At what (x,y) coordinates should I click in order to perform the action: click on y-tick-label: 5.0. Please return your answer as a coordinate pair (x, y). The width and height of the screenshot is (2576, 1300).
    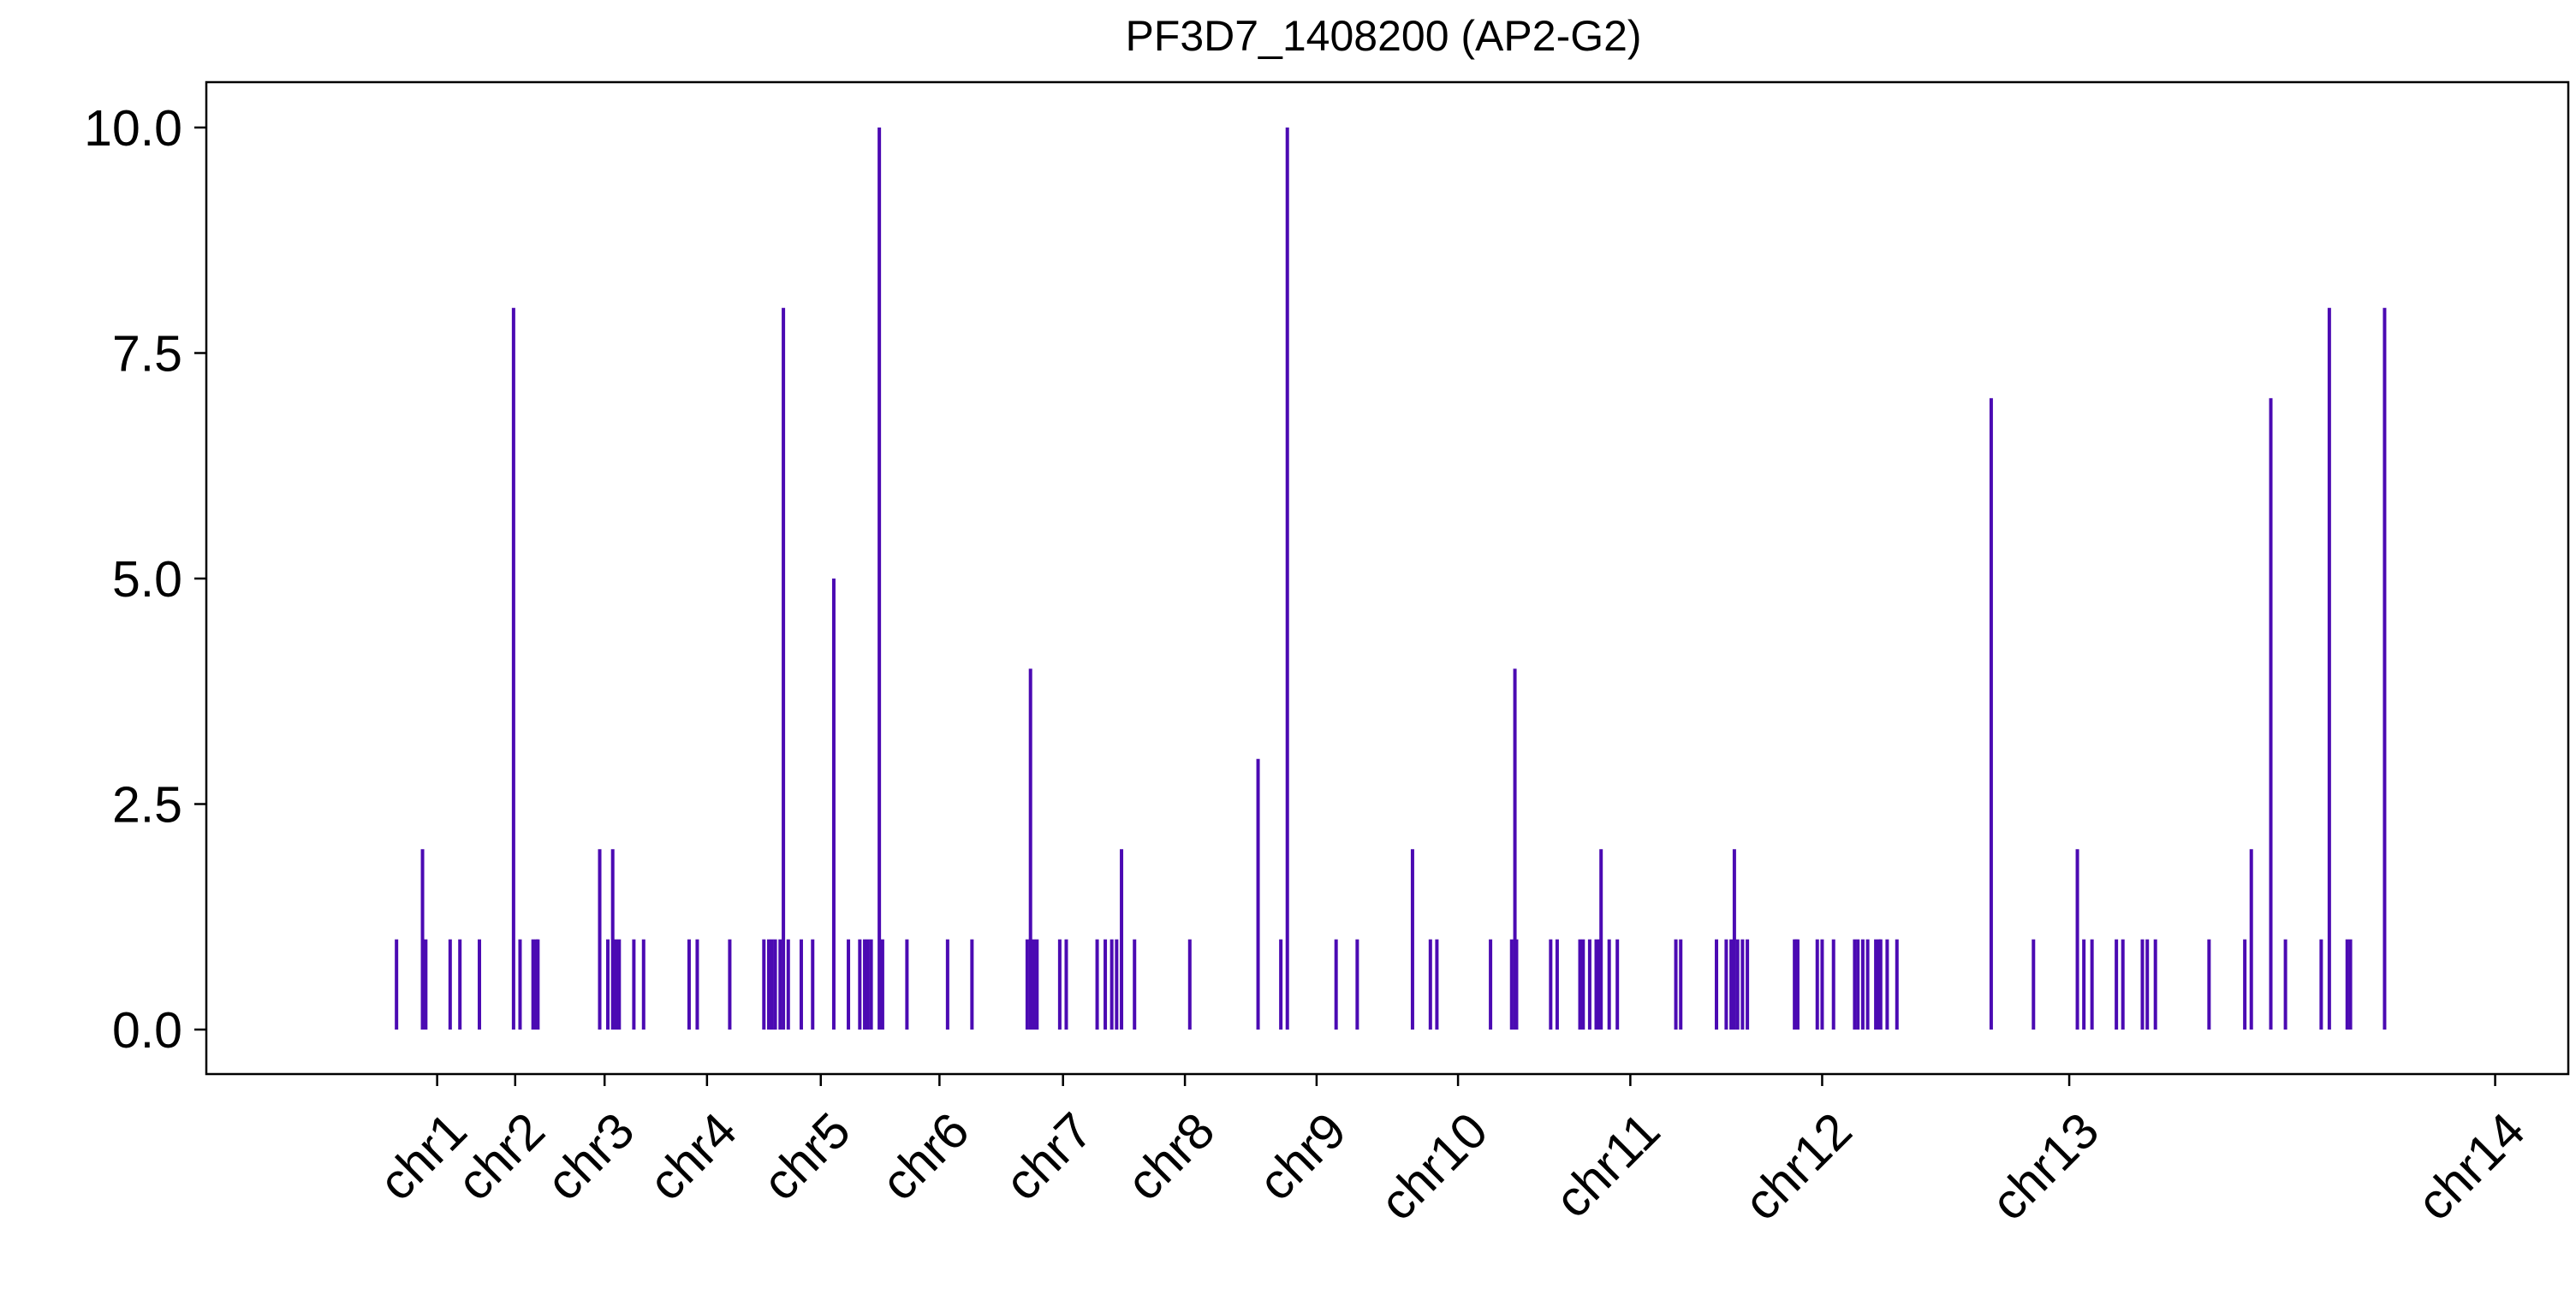
    Looking at the image, I should click on (147, 579).